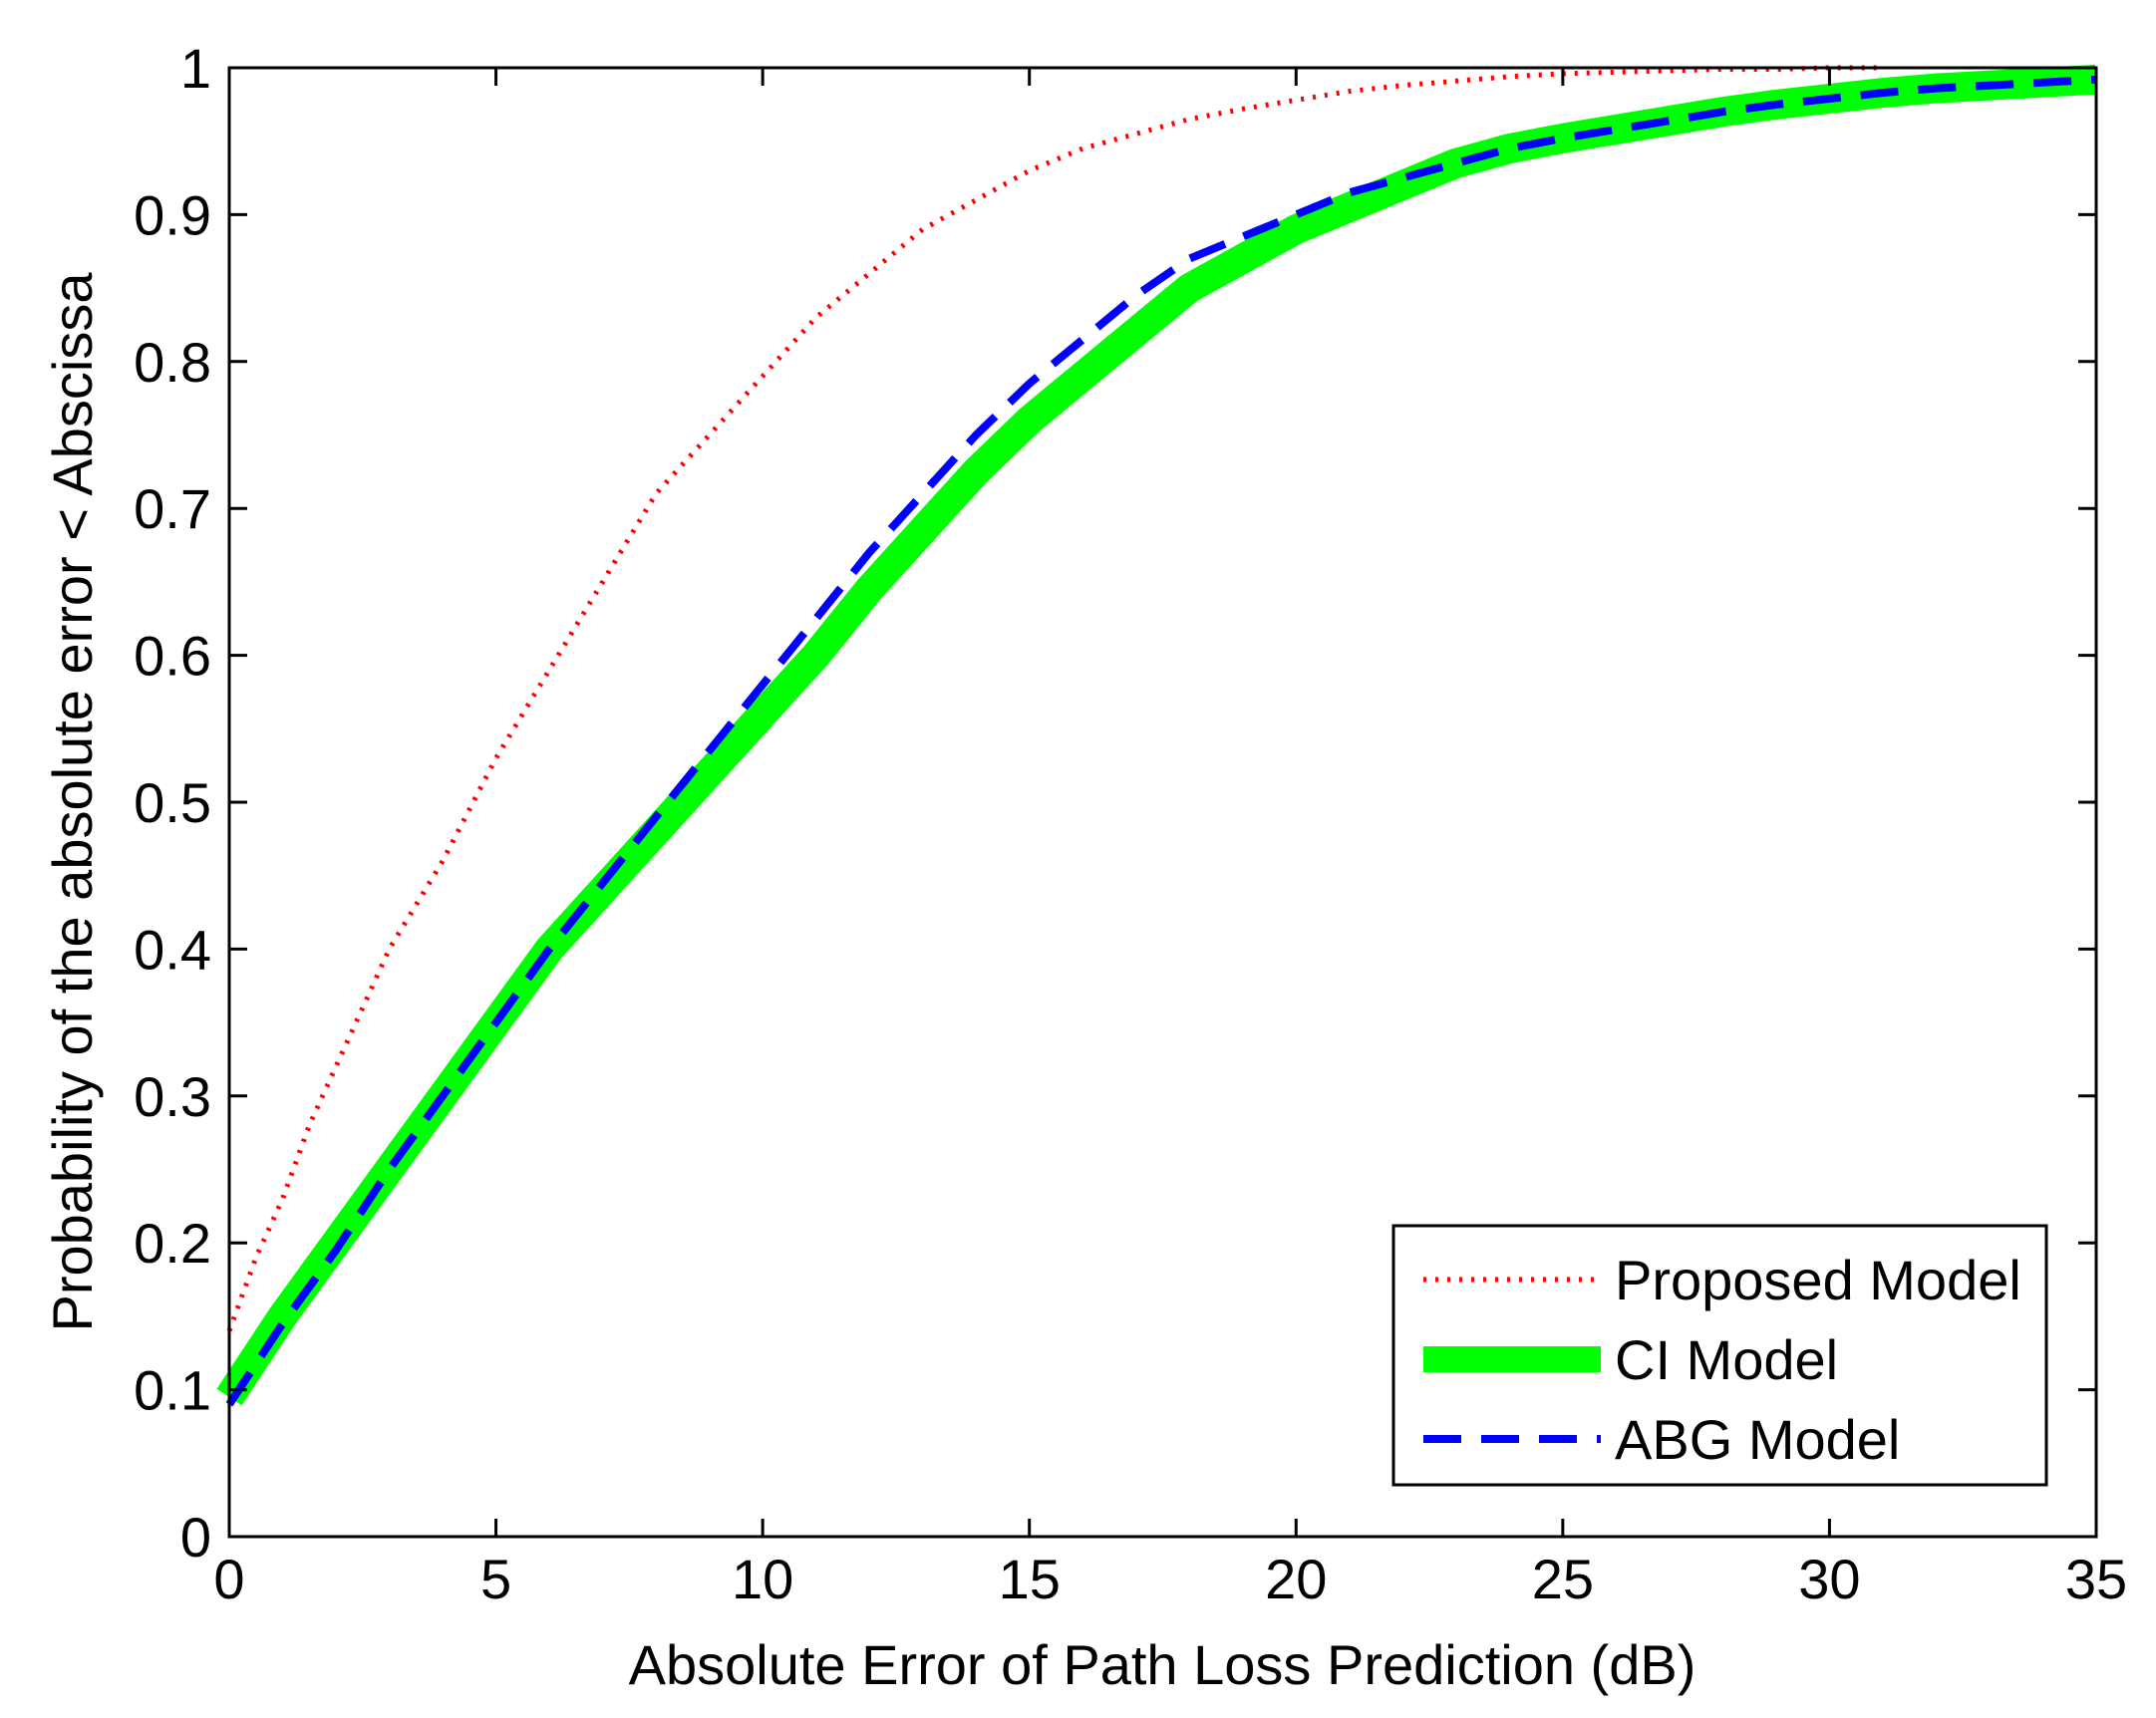  I want to click on y-tick-label: 0.4, so click(172, 949).